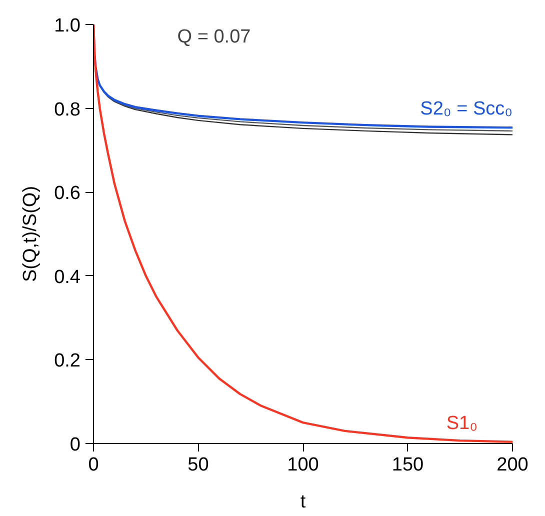  What do you see at coordinates (67, 193) in the screenshot?
I see `y-tick-label: 0.6` at bounding box center [67, 193].